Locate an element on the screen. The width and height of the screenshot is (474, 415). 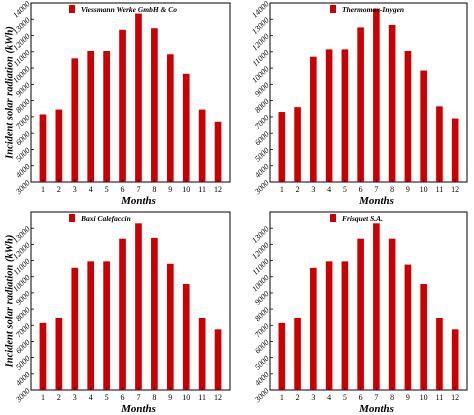
y-tick-label: 11000 is located at coordinates (261, 58).